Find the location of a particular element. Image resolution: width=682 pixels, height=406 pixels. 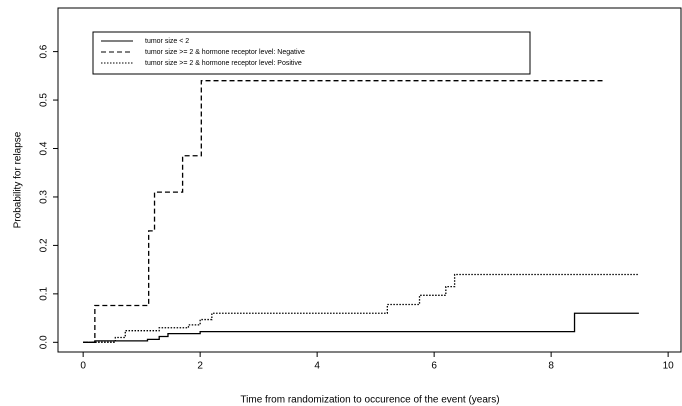

x-tick-label: 8 is located at coordinates (551, 366).